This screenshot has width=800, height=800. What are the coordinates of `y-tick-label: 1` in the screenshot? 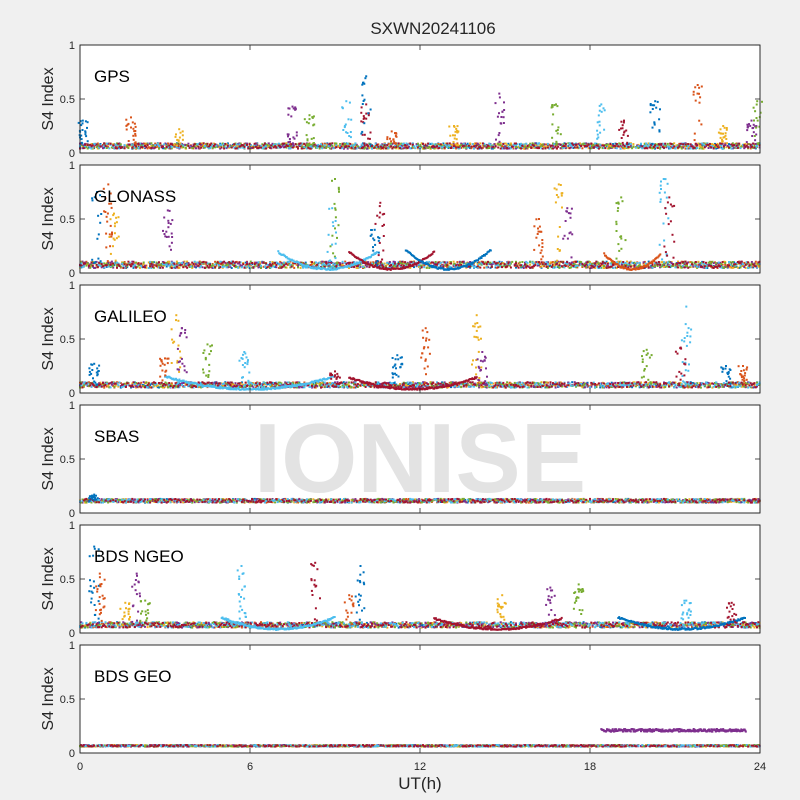 It's located at (72, 46).